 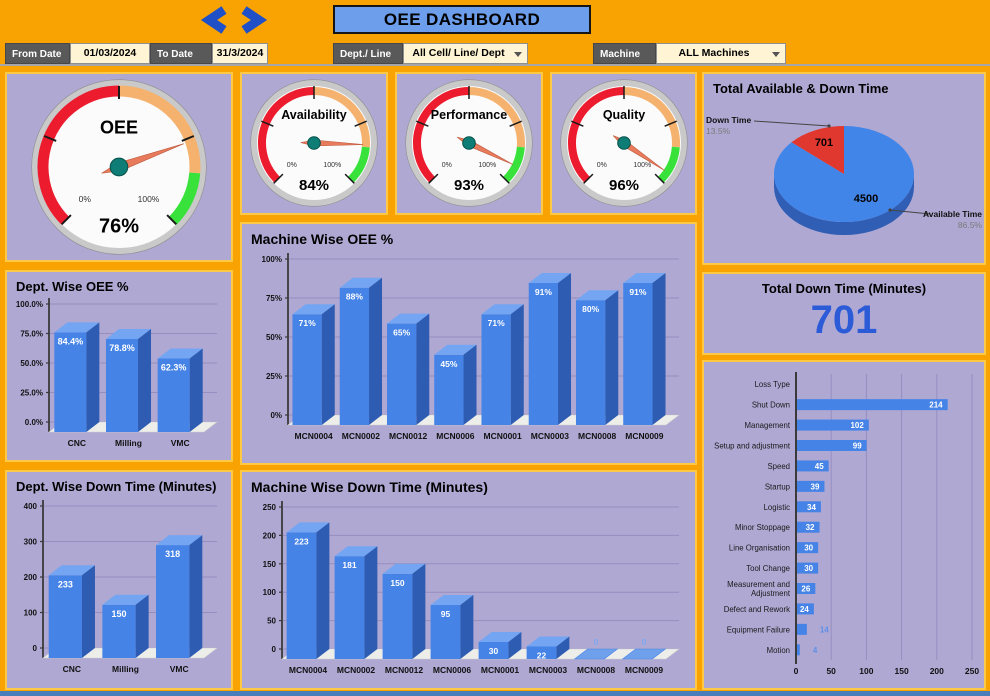 I want to click on svg-text: 100%, so click(x=332, y=165).